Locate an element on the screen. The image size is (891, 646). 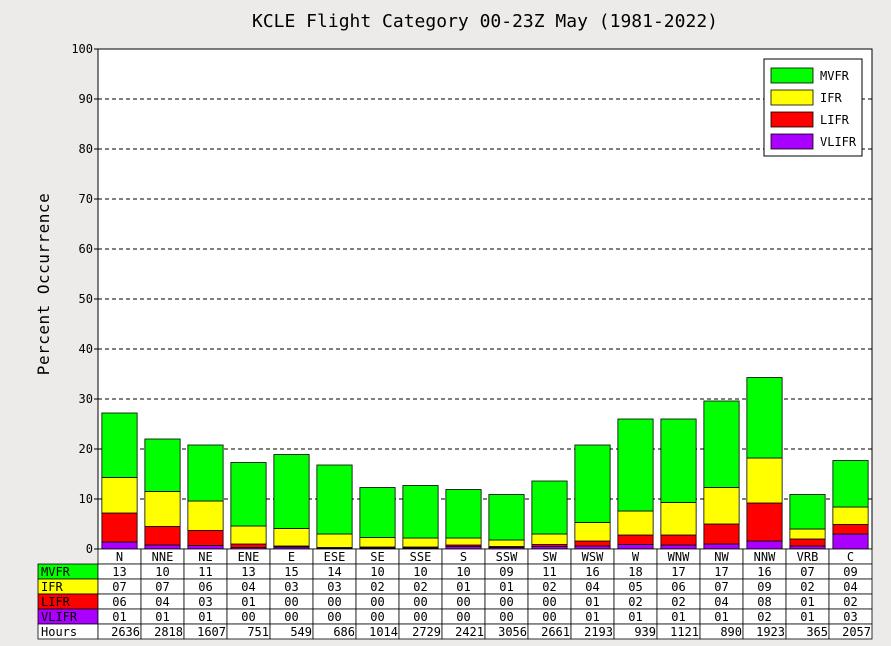
x-tick-label: S is located at coordinates (463, 557).